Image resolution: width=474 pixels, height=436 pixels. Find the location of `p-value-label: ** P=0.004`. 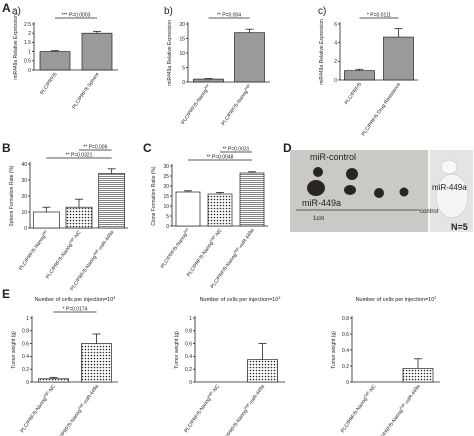

p-value-label: ** P=0.004 is located at coordinates (229, 16).